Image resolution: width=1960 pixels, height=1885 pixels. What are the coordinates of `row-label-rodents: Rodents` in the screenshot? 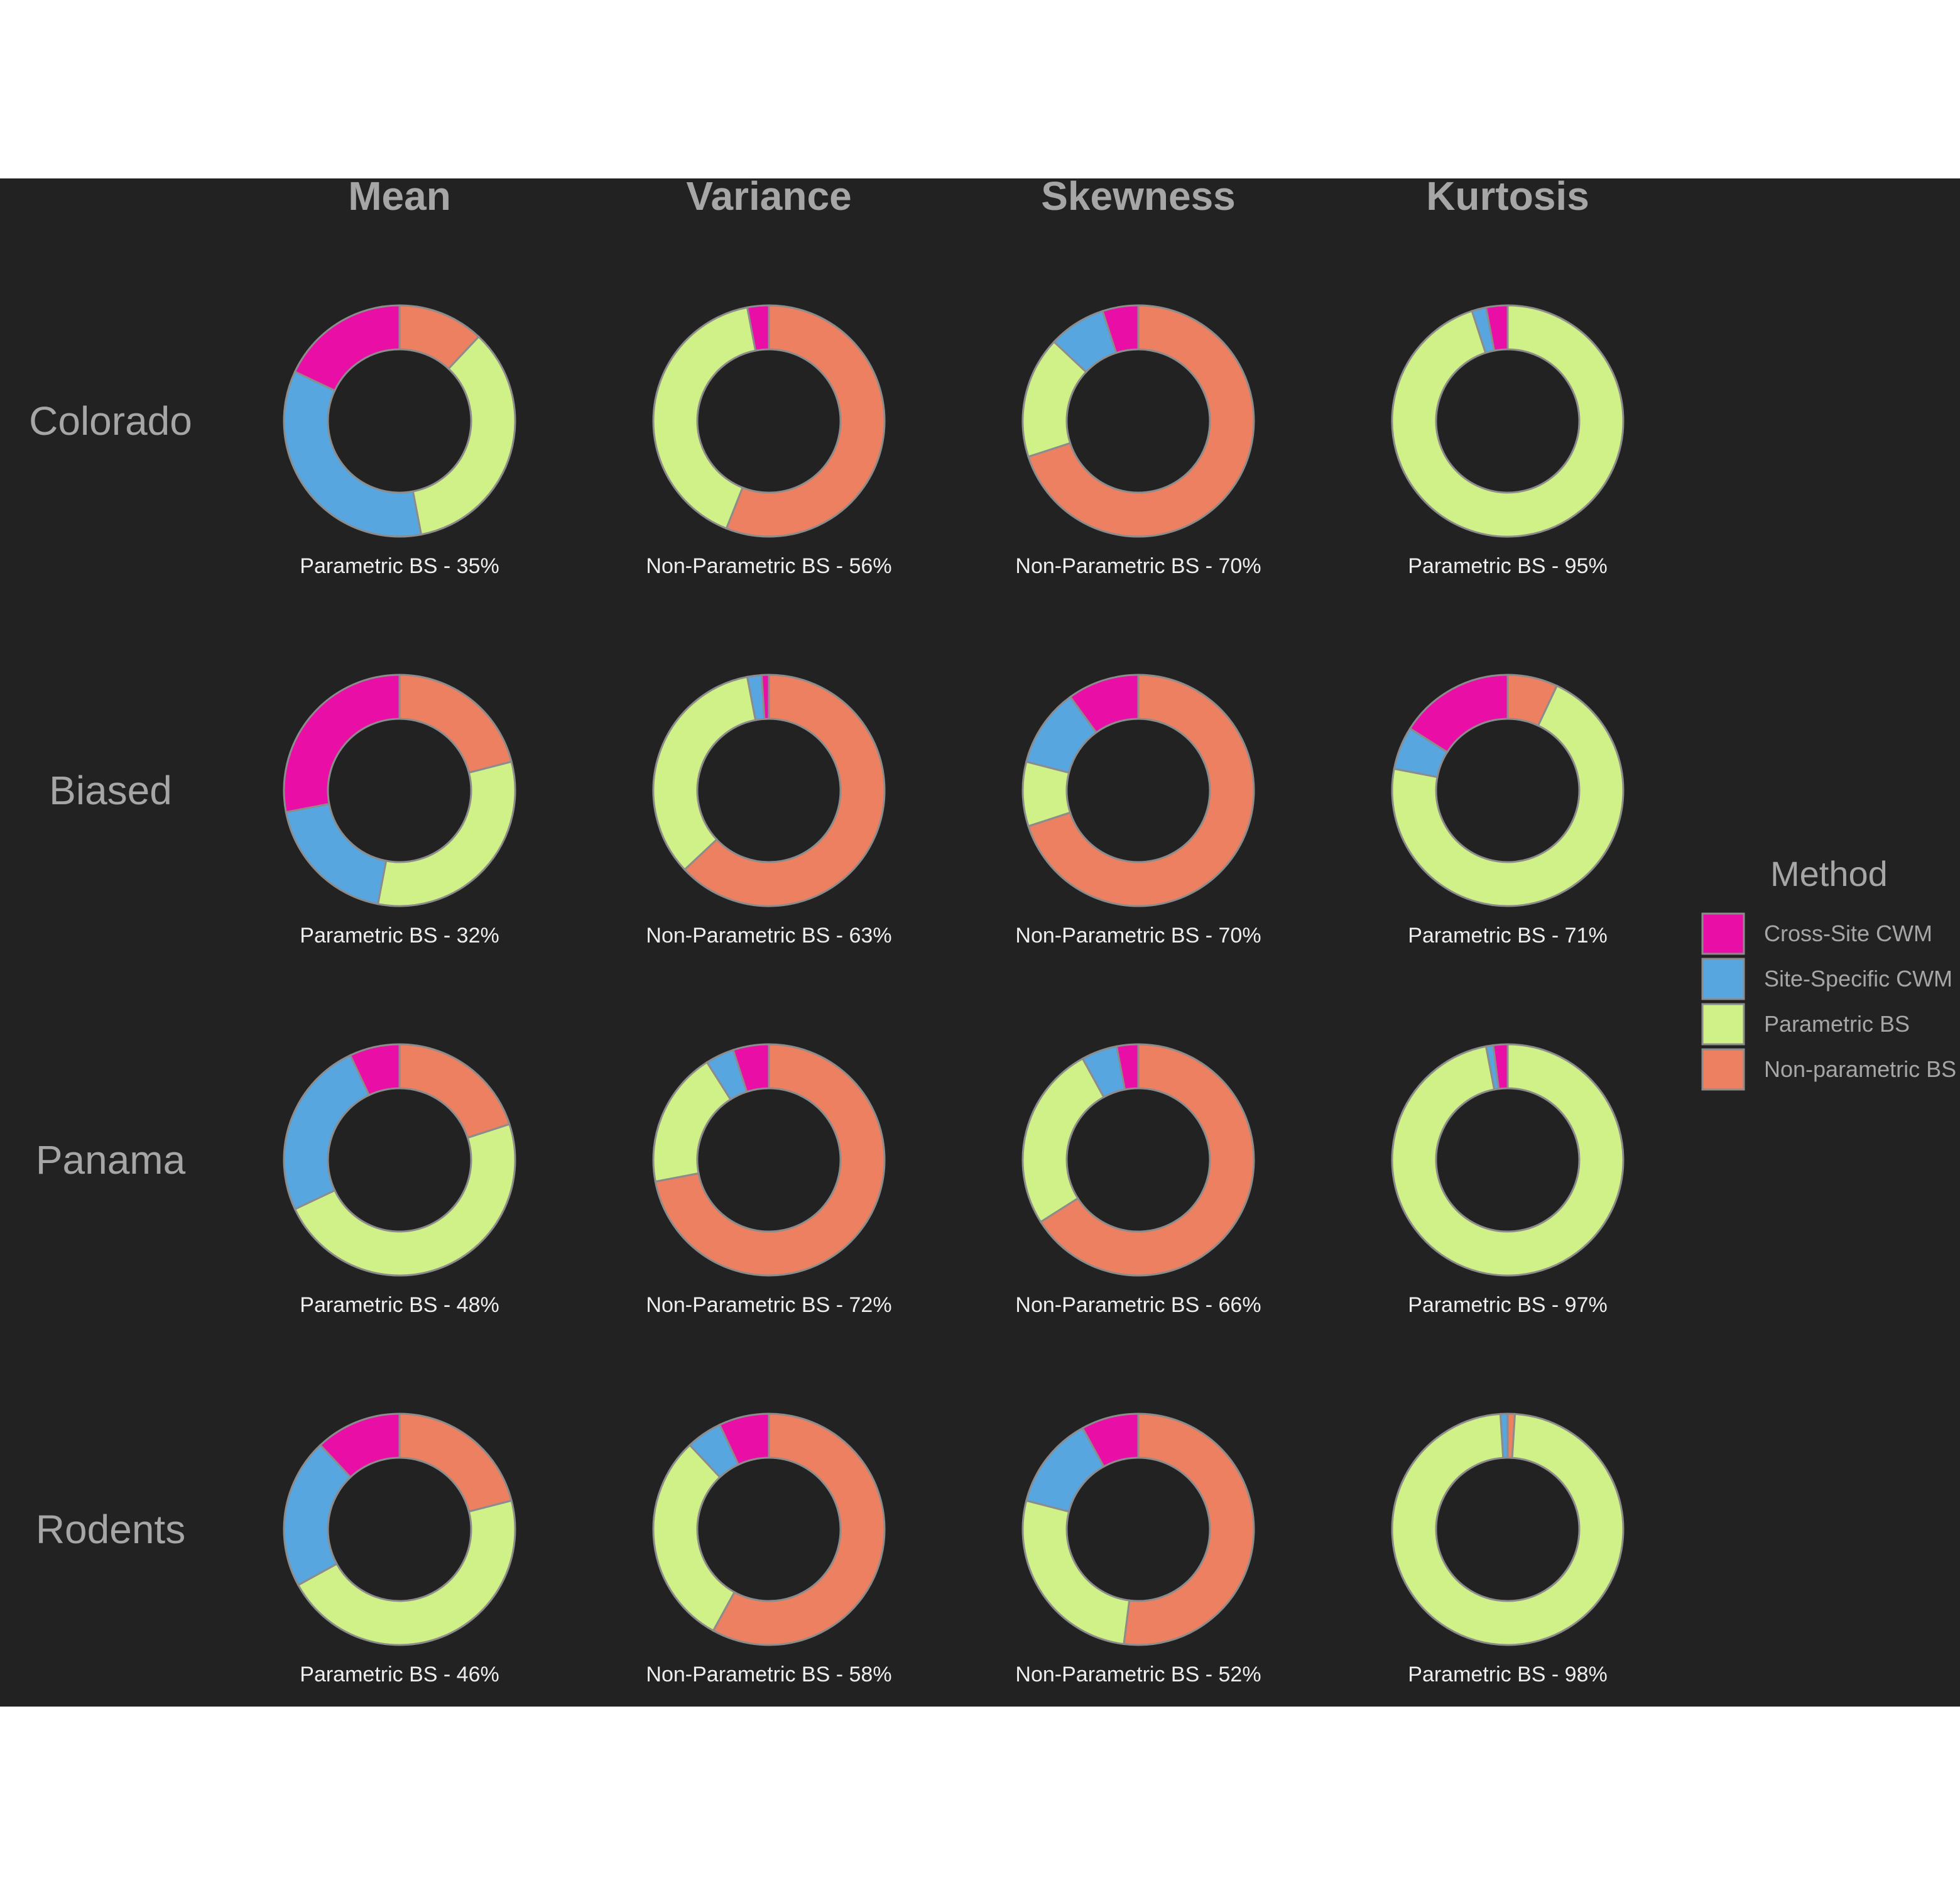 It's located at (110, 1529).